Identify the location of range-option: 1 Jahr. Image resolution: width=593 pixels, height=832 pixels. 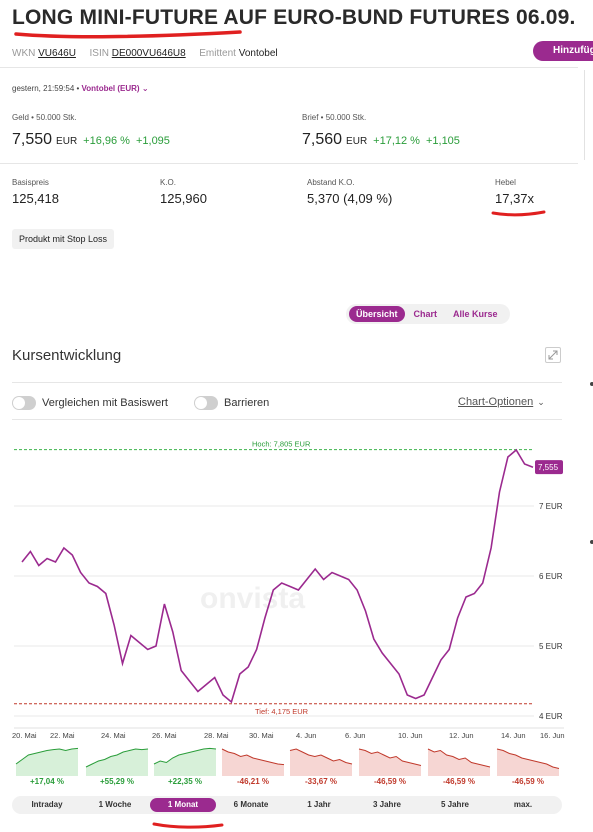
(319, 804).